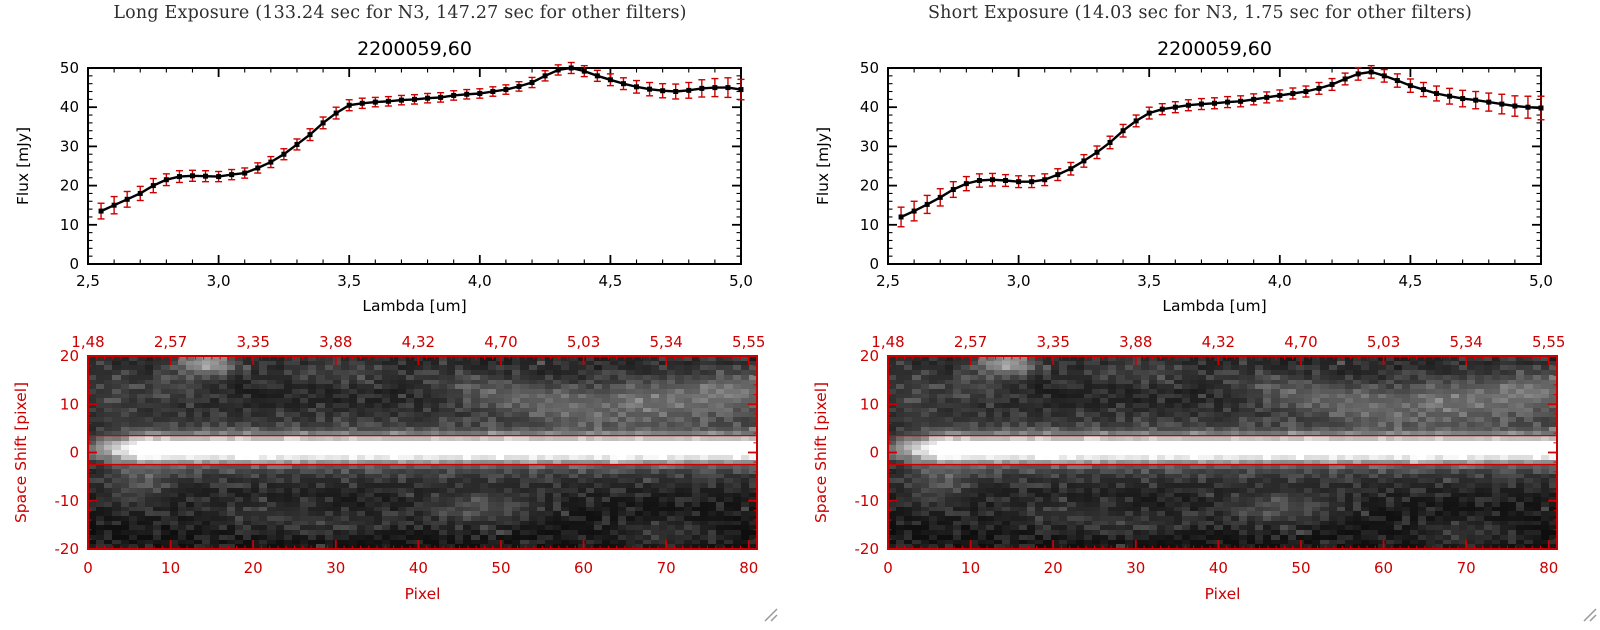 The width and height of the screenshot is (1600, 630). What do you see at coordinates (500, 342) in the screenshot?
I see `wavelength-label: 4,70` at bounding box center [500, 342].